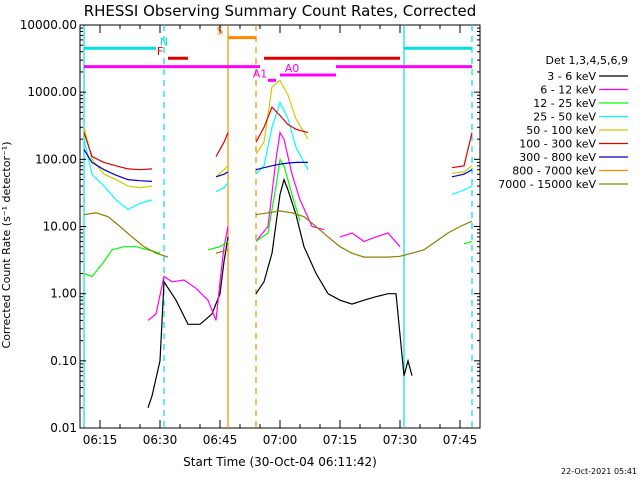 Image resolution: width=640 pixels, height=480 pixels. What do you see at coordinates (63, 294) in the screenshot?
I see `y-tick-label-4: 1.00` at bounding box center [63, 294].